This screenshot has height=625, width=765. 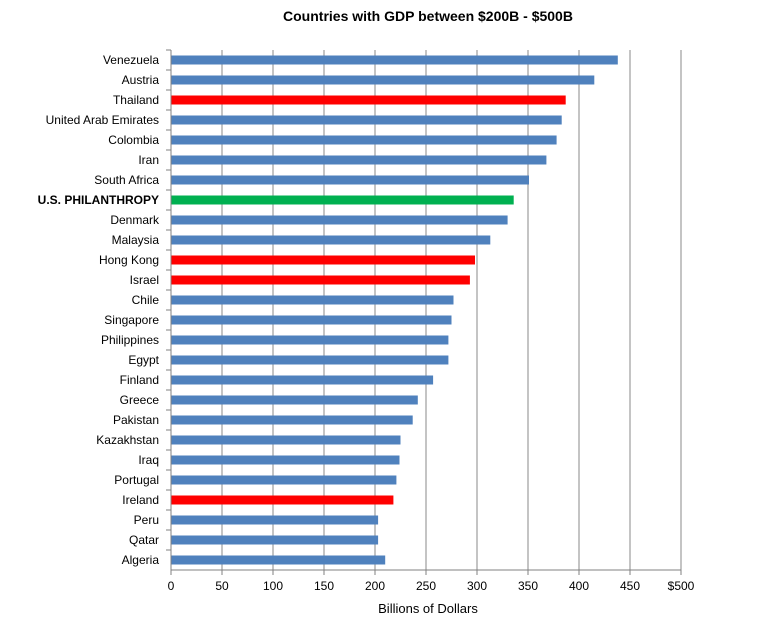 I want to click on category-label: U.S. PHILANTHROPY, so click(x=98, y=200).